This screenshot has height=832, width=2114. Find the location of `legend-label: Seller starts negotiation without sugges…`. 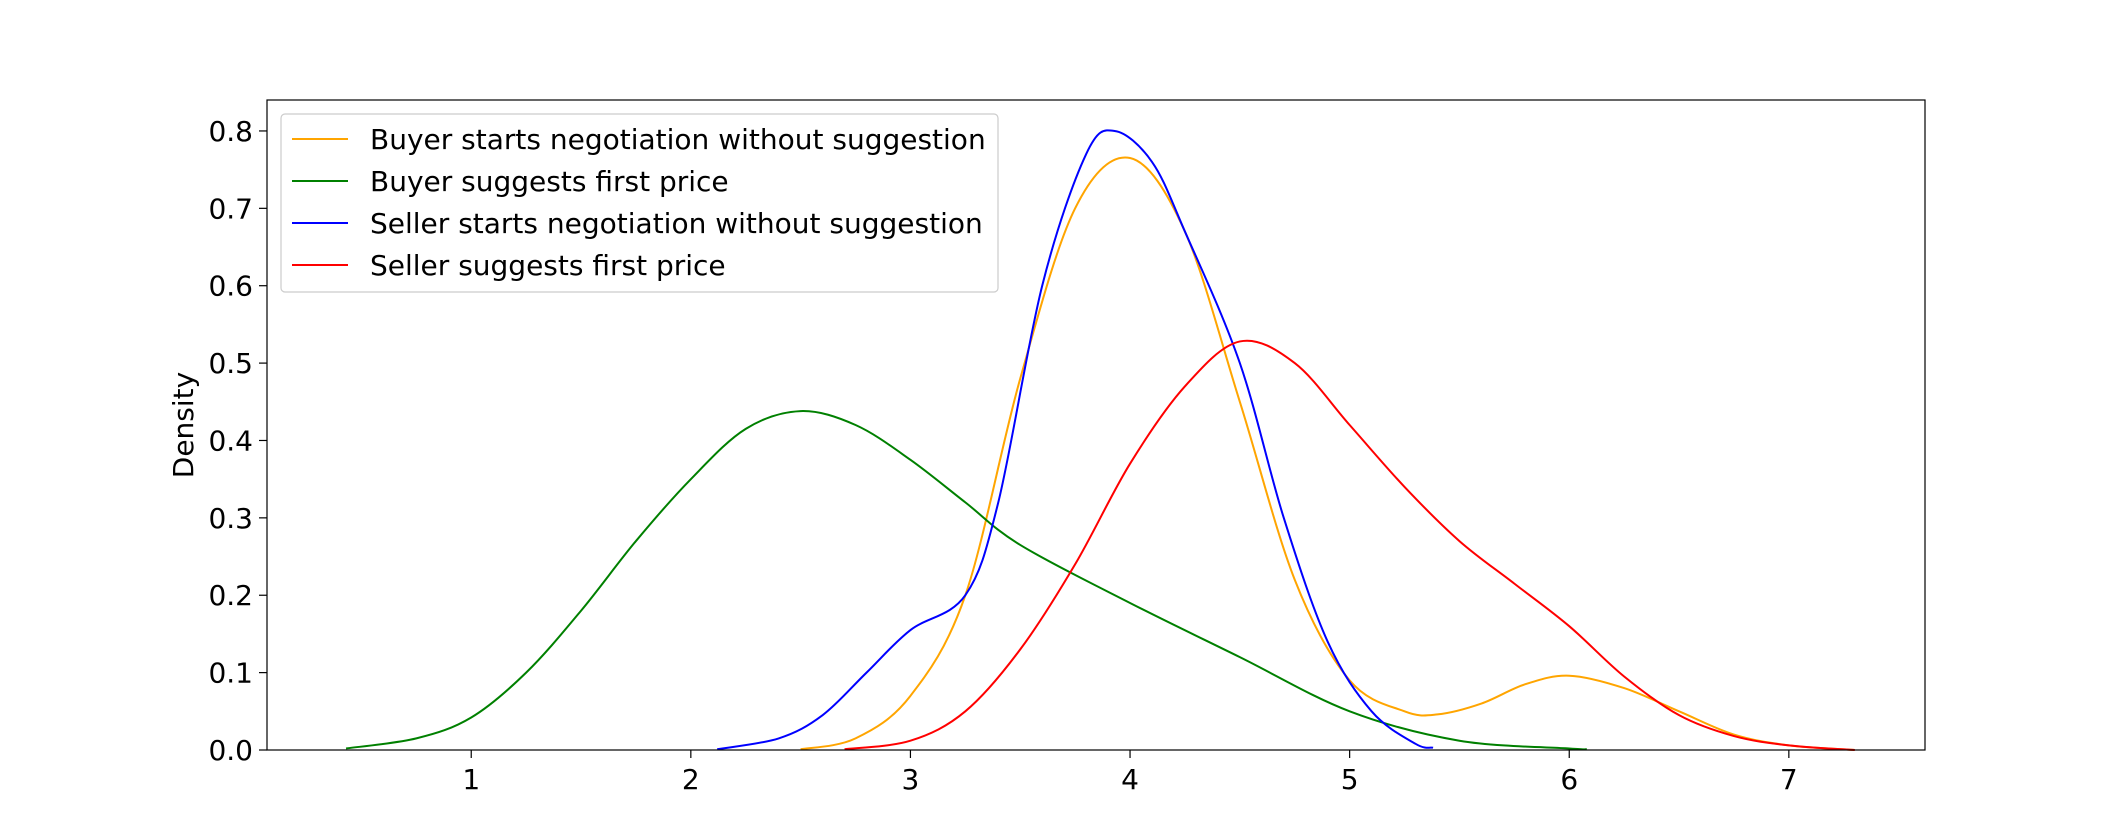

legend-label: Seller starts negotiation without sugges… is located at coordinates (676, 223).